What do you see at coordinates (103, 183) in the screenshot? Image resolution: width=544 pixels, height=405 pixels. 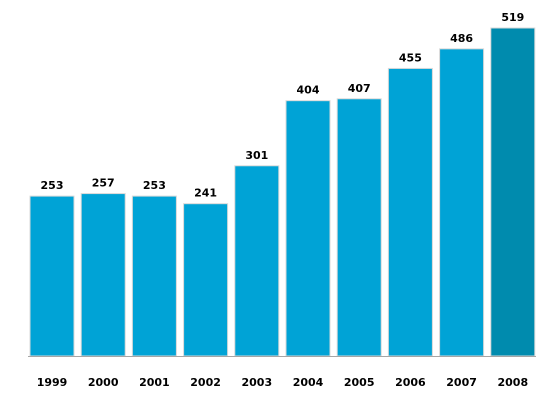 I see `value-label-2000: 257` at bounding box center [103, 183].